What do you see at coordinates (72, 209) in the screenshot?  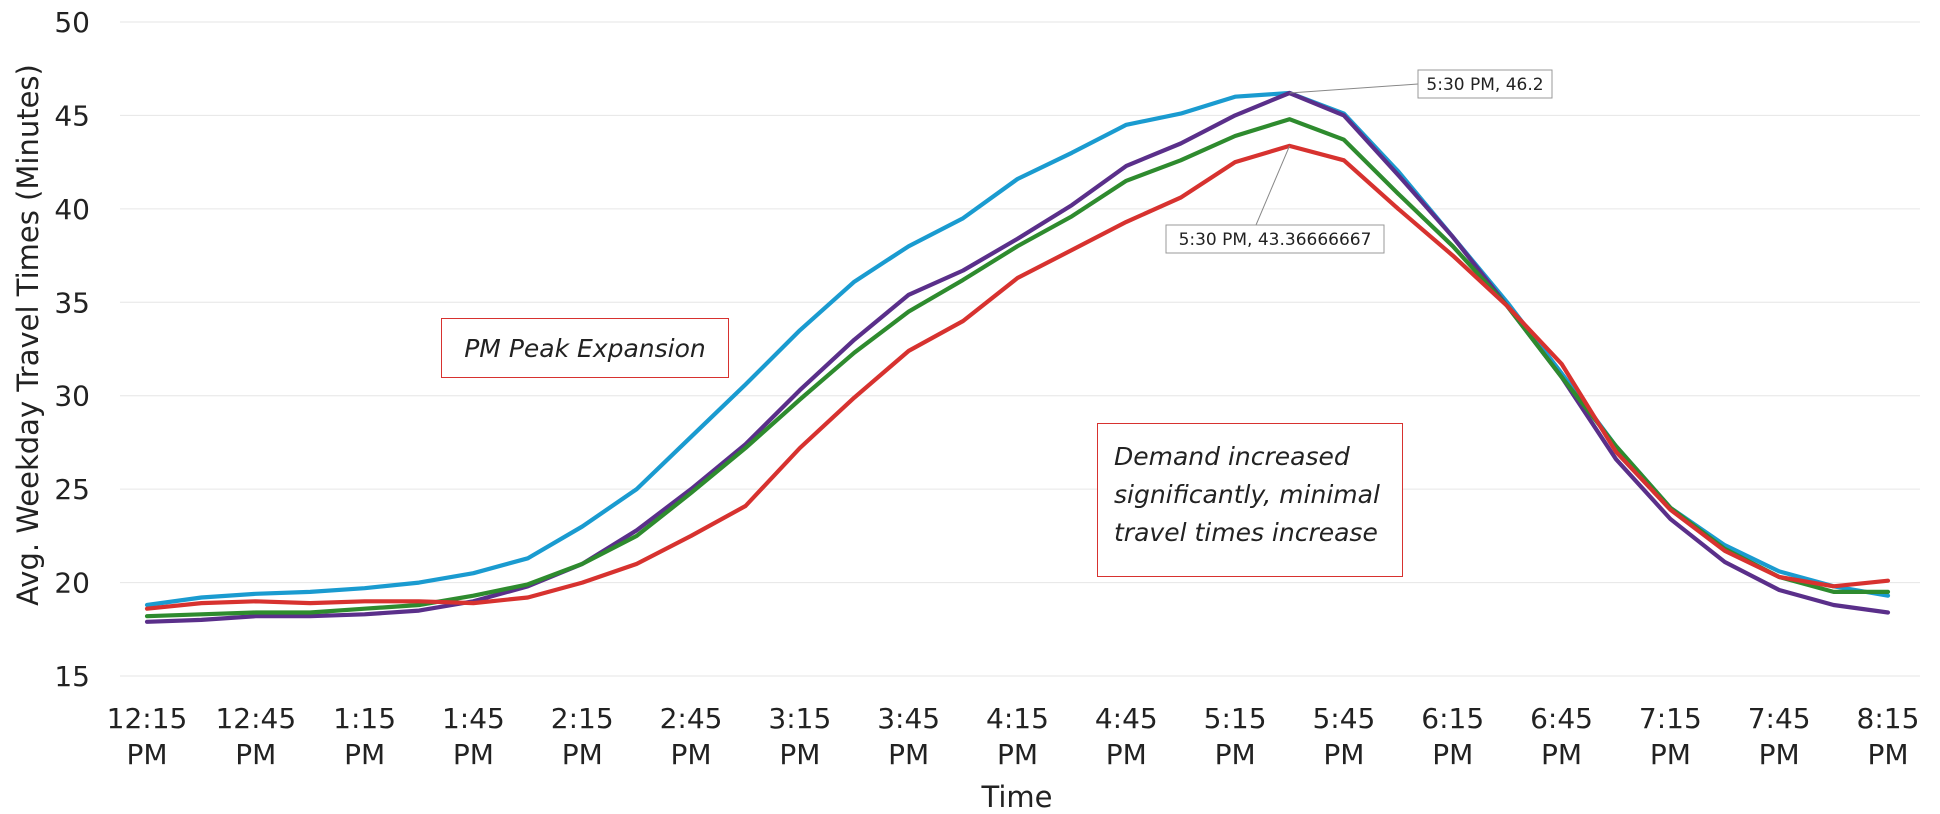 I see `y-tick-label: 40` at bounding box center [72, 209].